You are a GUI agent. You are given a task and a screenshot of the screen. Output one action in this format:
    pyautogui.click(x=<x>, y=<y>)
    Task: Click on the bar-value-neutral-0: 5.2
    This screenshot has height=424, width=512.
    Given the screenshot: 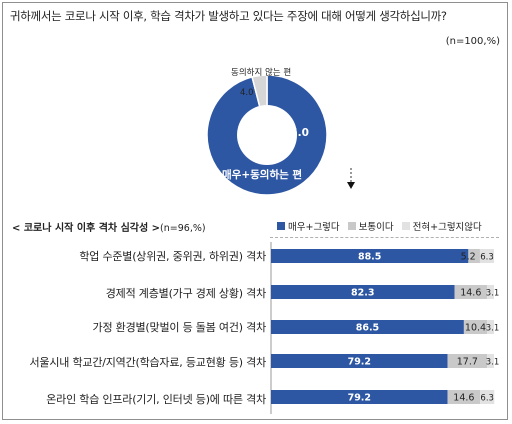 What is the action you would take?
    pyautogui.click(x=468, y=257)
    